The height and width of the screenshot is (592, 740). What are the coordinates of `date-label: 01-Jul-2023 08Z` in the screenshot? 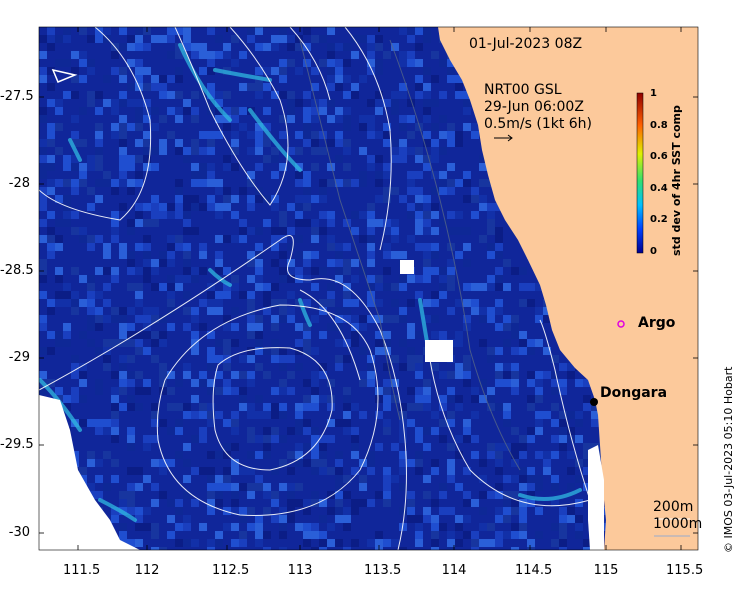 It's located at (526, 44).